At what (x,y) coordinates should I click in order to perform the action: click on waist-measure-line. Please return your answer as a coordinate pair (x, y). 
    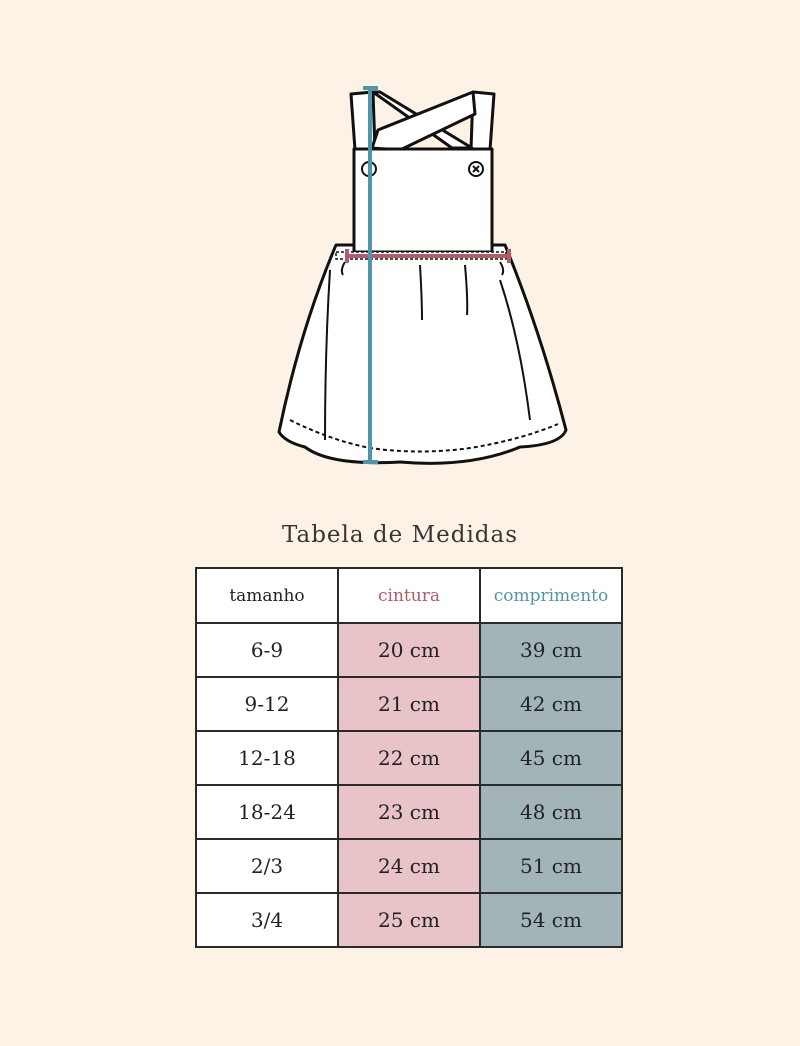
    Looking at the image, I should click on (428, 256).